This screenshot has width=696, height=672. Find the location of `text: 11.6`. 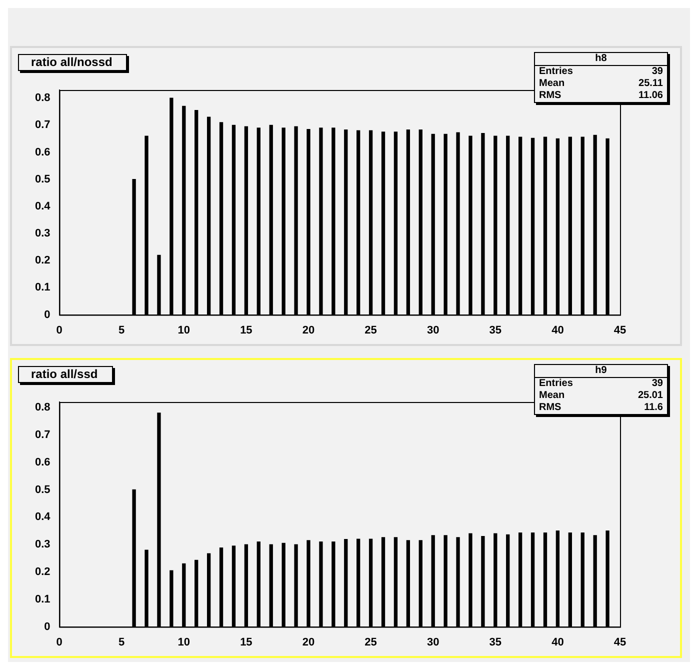

text: 11.6 is located at coordinates (653, 408).